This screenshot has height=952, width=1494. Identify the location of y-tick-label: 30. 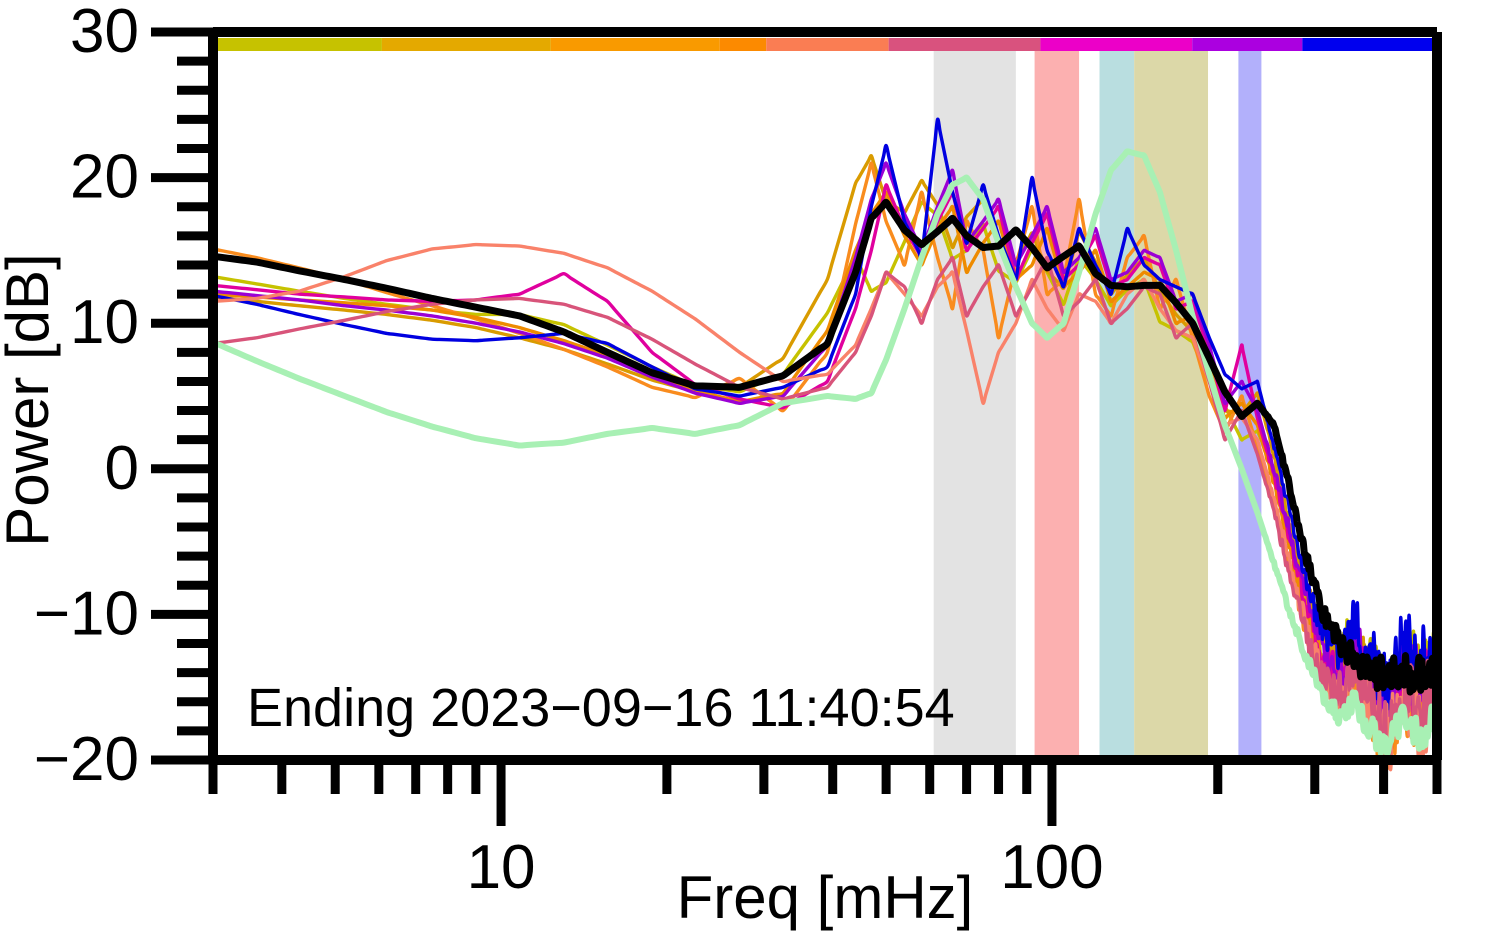
(104, 33).